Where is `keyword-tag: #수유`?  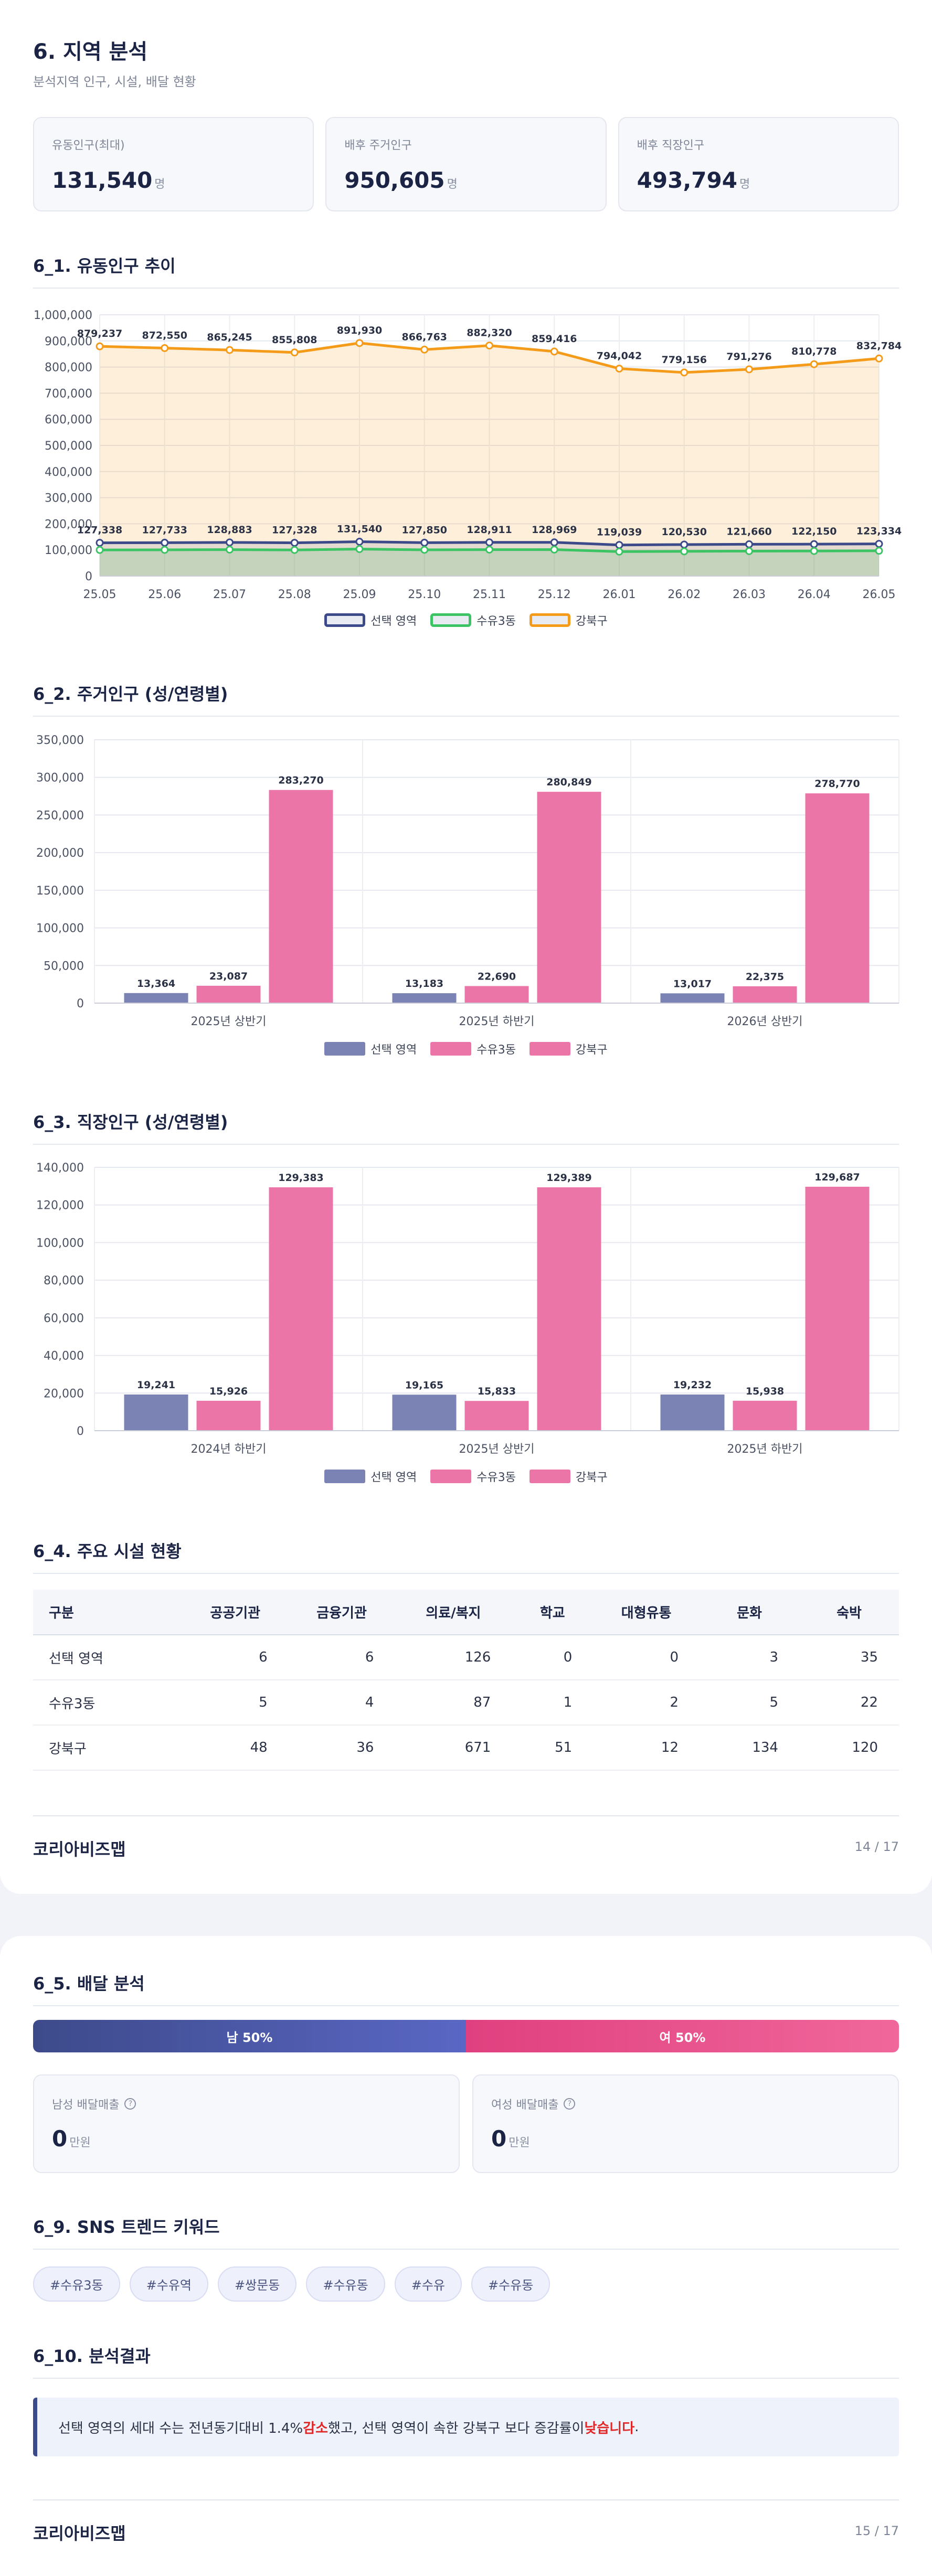 keyword-tag: #수유 is located at coordinates (428, 2284).